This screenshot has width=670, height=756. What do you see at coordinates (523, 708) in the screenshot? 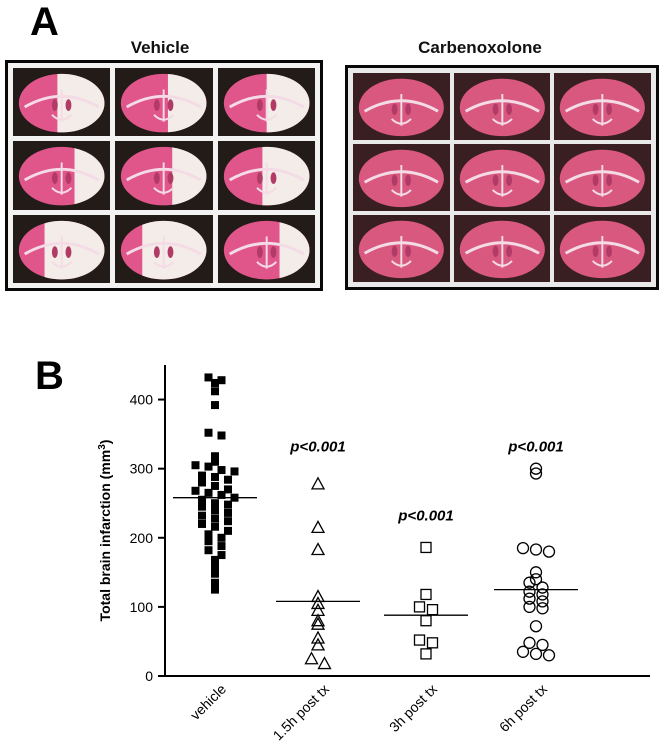
I see `x-tick-label: 6h post tx` at bounding box center [523, 708].